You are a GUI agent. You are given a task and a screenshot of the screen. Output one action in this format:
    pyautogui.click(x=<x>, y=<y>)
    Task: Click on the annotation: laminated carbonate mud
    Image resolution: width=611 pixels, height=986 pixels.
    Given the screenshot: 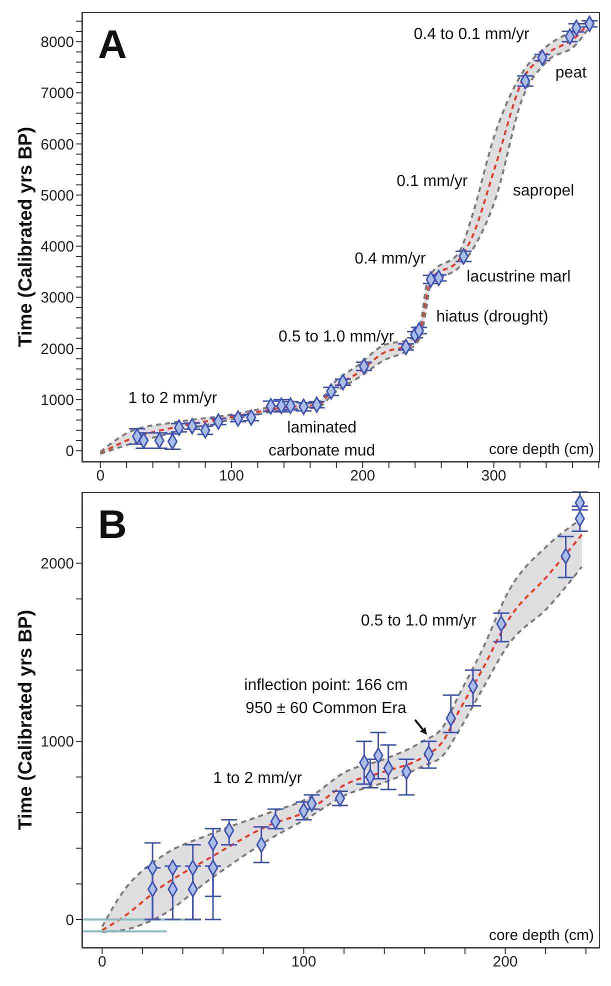 What is the action you would take?
    pyautogui.click(x=322, y=439)
    